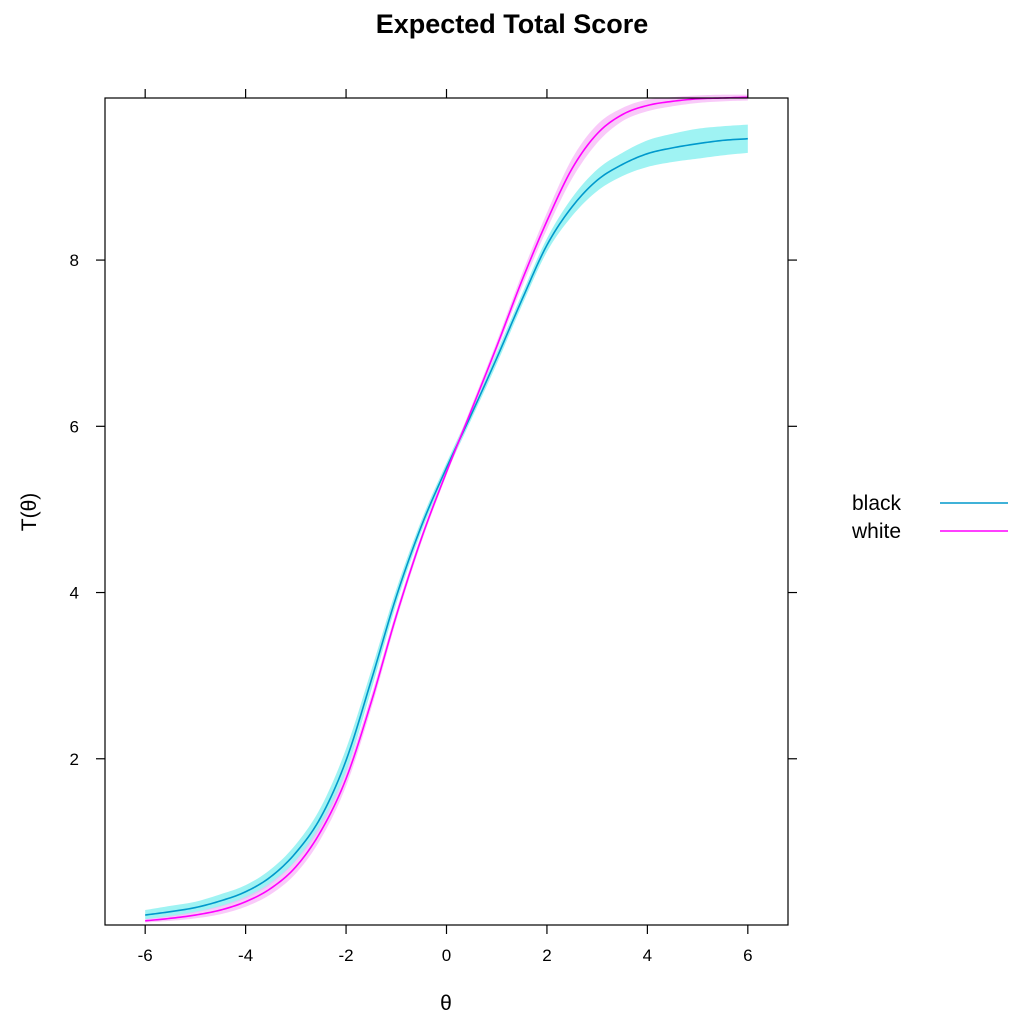  Describe the element at coordinates (647, 955) in the screenshot. I see `x-tick-label: 4` at that location.